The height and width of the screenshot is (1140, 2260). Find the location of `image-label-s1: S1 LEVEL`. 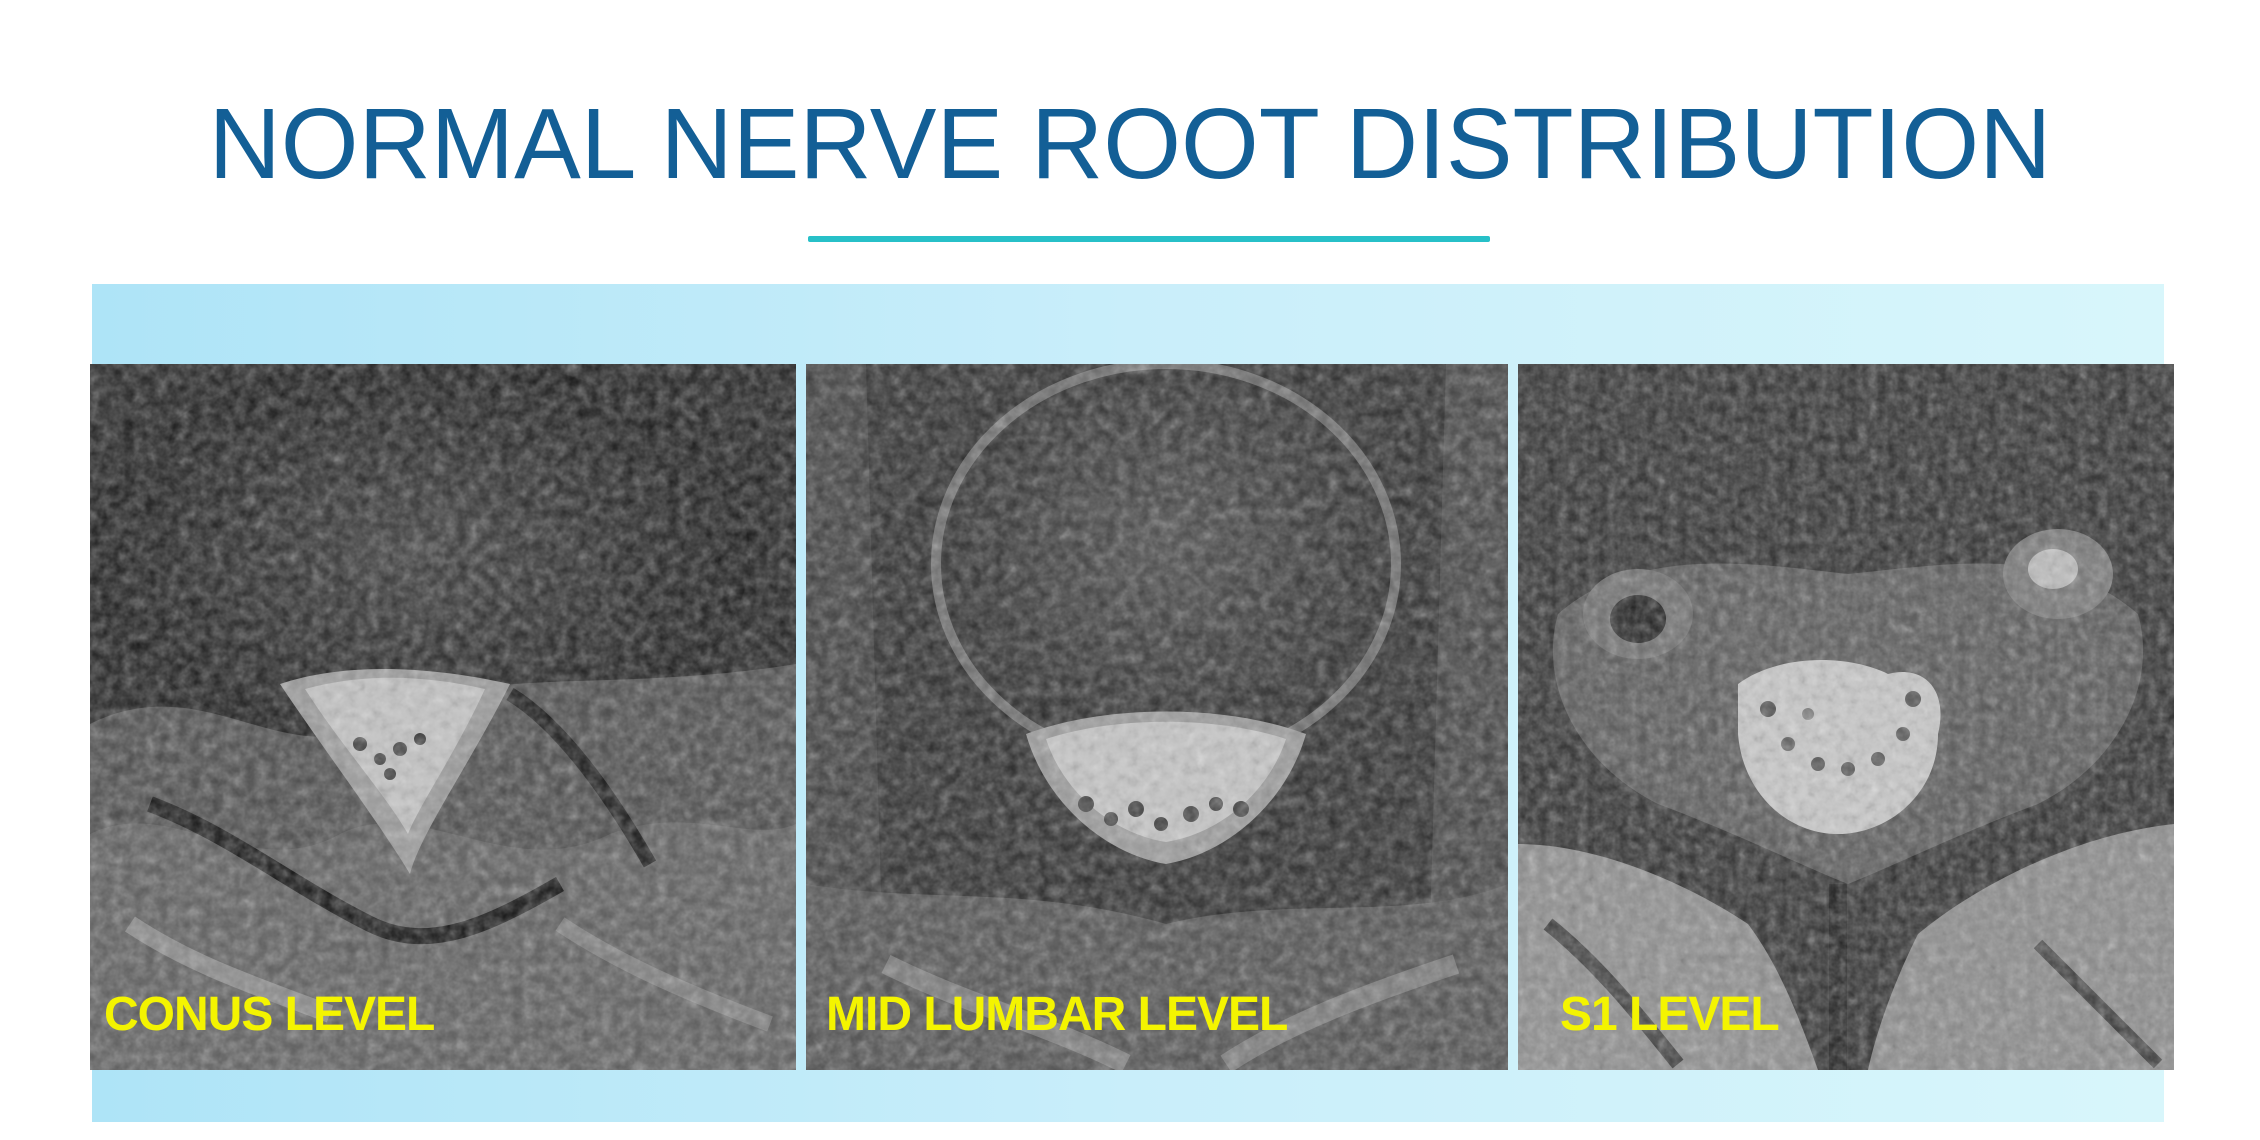

image-label-s1: S1 LEVEL is located at coordinates (1670, 1014).